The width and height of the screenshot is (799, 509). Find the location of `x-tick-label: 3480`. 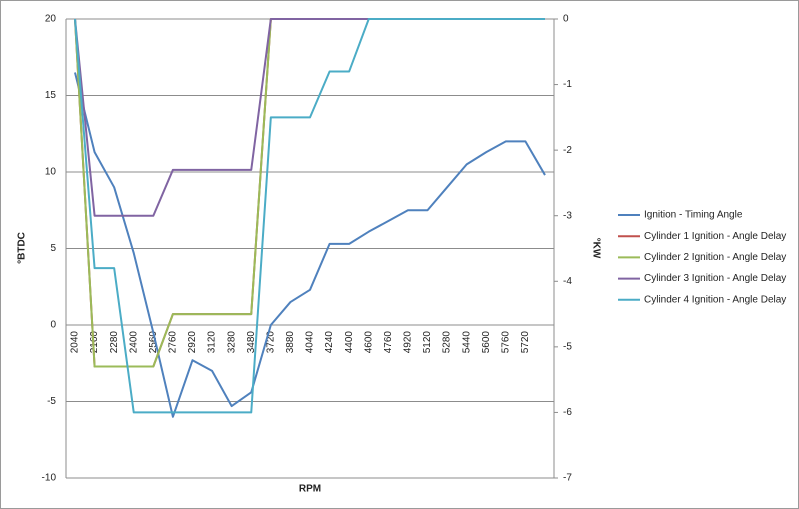

x-tick-label: 3480 is located at coordinates (251, 342).